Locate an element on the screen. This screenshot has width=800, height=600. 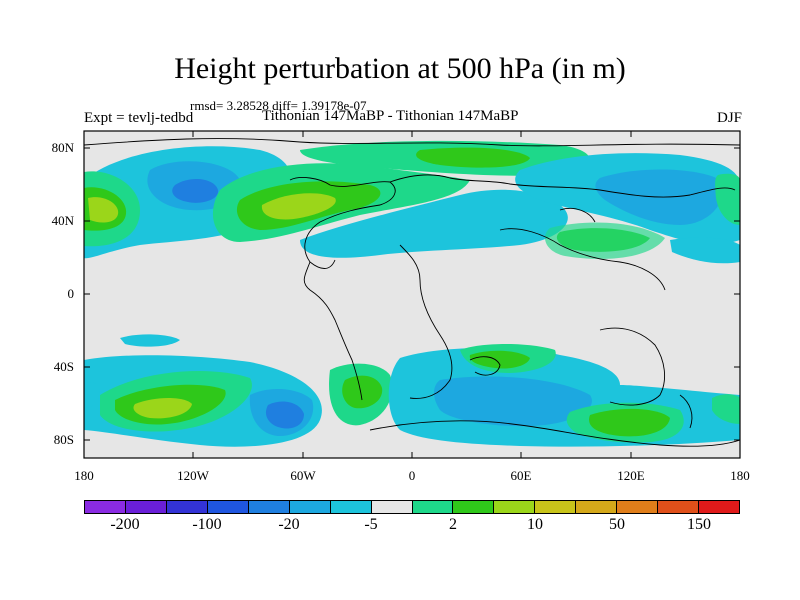
season-label: DJF is located at coordinates (729, 118).